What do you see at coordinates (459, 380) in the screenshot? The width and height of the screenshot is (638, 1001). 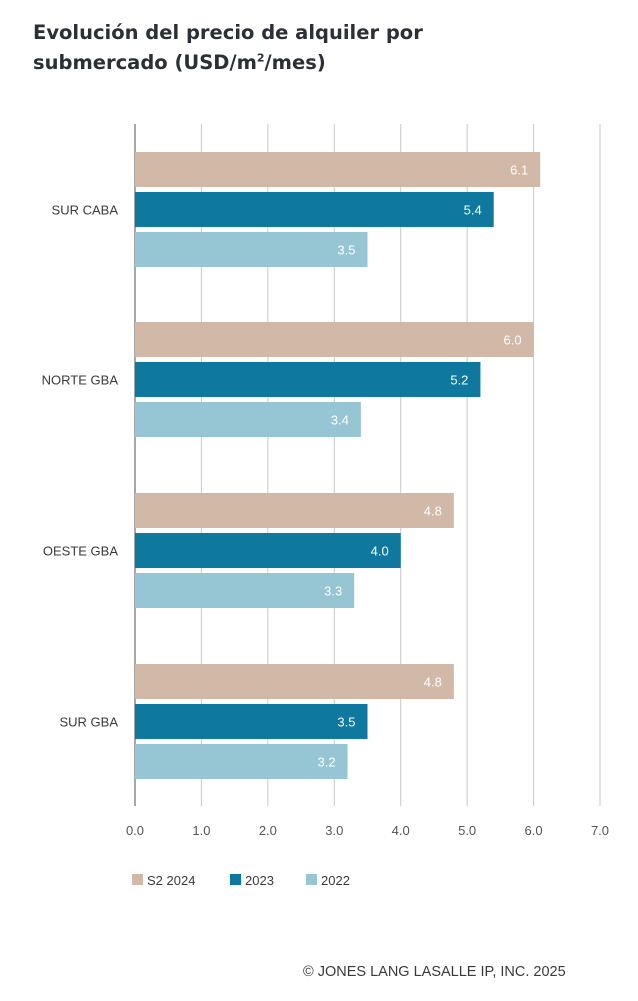 I see `data-label: 5.2` at bounding box center [459, 380].